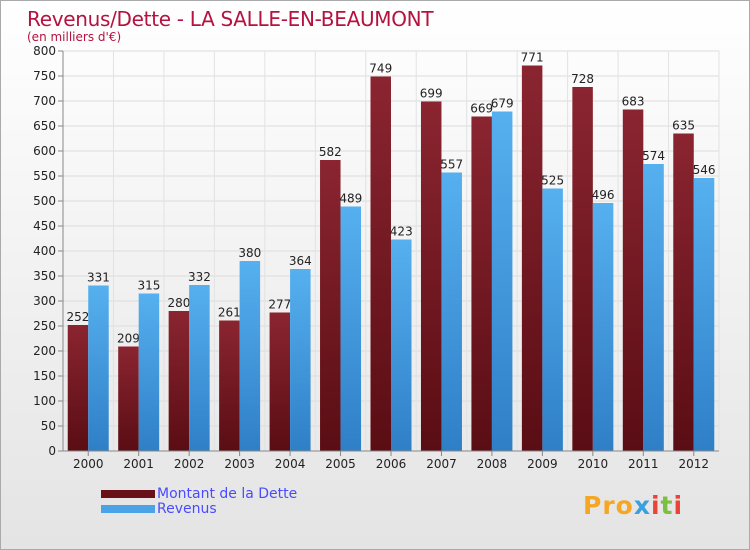 Image resolution: width=750 pixels, height=550 pixels. I want to click on y-tick-label: 250, so click(44, 326).